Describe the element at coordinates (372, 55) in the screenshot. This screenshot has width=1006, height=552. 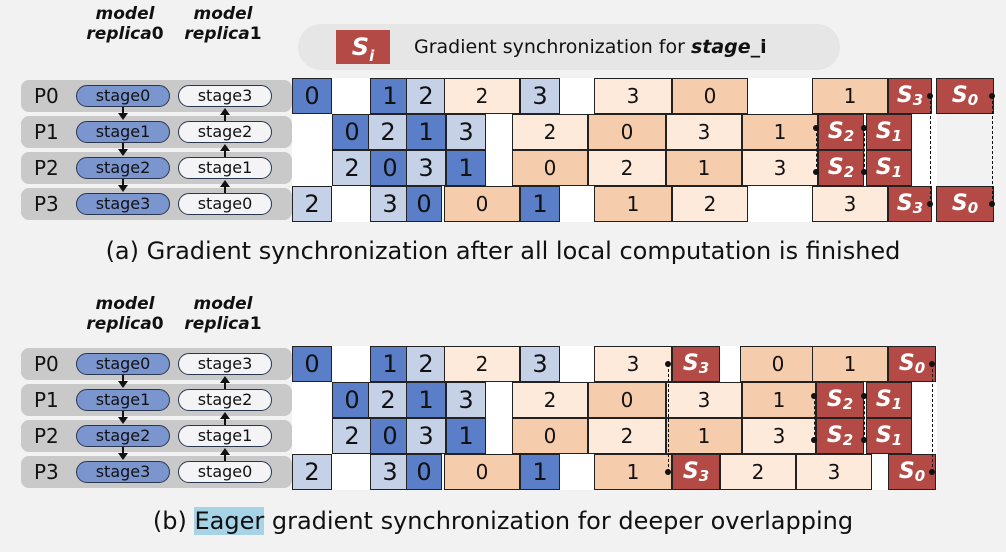
I see `legend-box-sub: i` at that location.